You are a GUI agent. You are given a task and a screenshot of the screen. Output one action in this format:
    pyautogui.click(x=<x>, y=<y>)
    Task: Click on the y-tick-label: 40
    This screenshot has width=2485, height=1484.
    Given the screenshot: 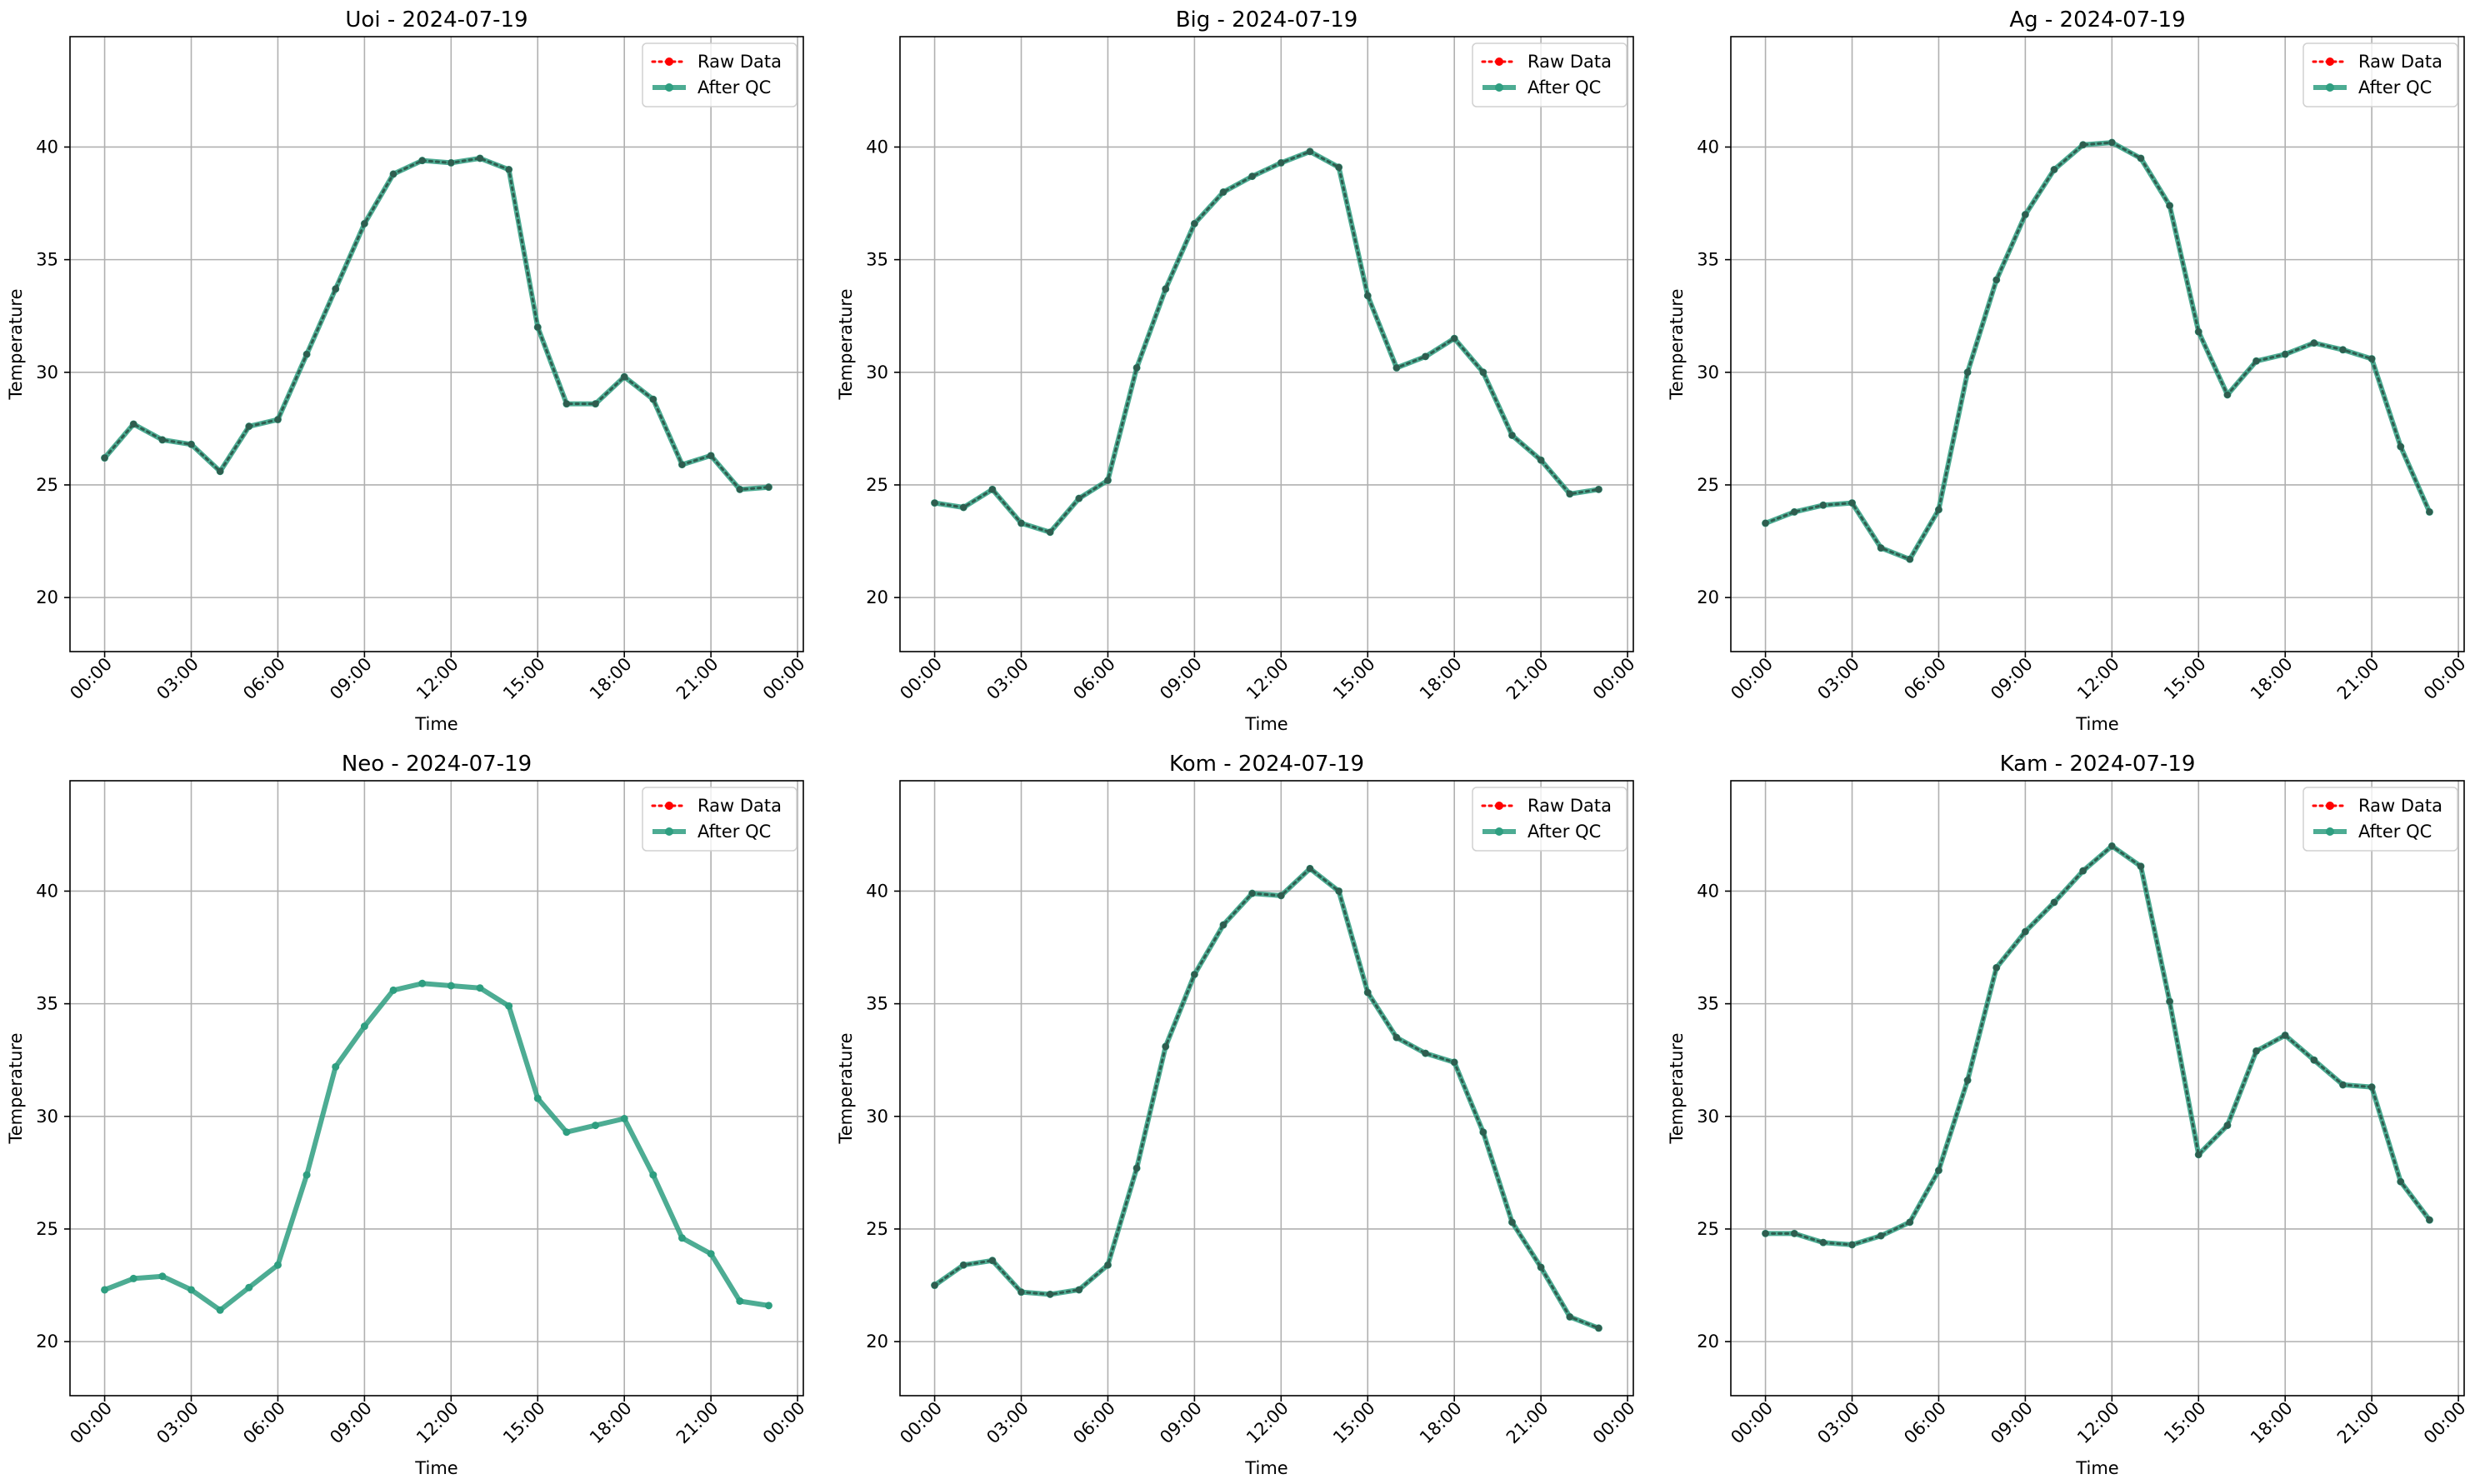 What is the action you would take?
    pyautogui.click(x=877, y=891)
    